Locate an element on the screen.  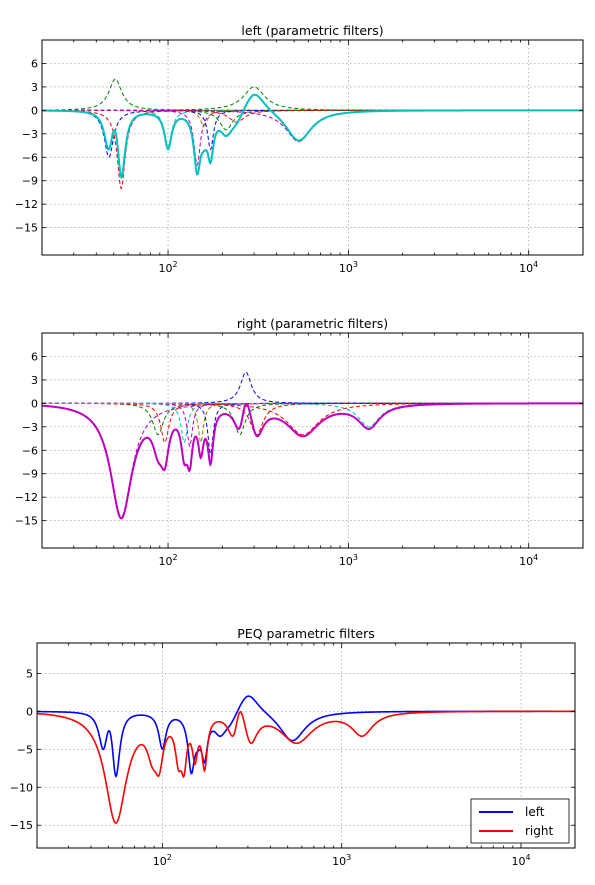
y-tick-label: 5 is located at coordinates (29, 673).